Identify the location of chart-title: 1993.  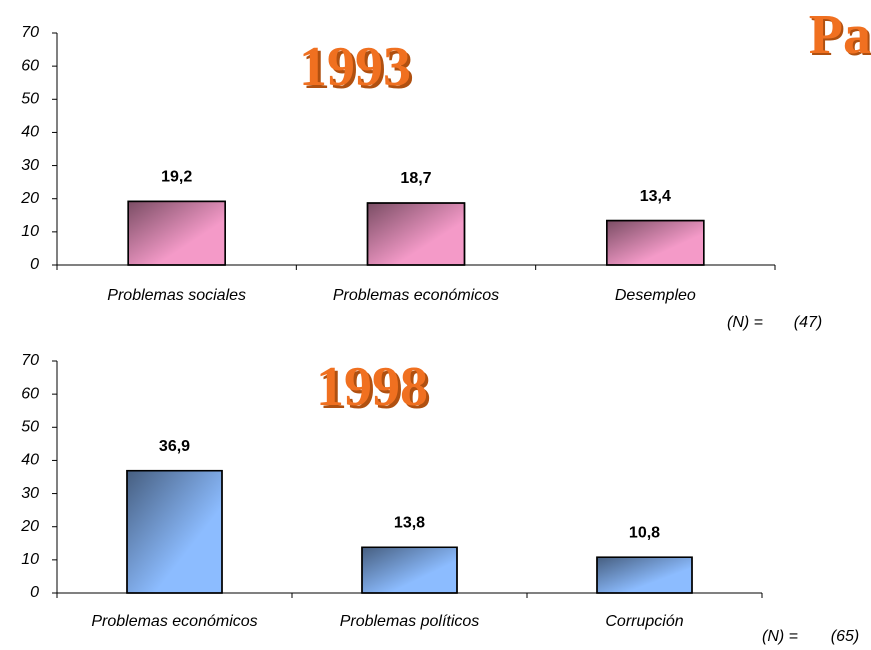
(355, 67).